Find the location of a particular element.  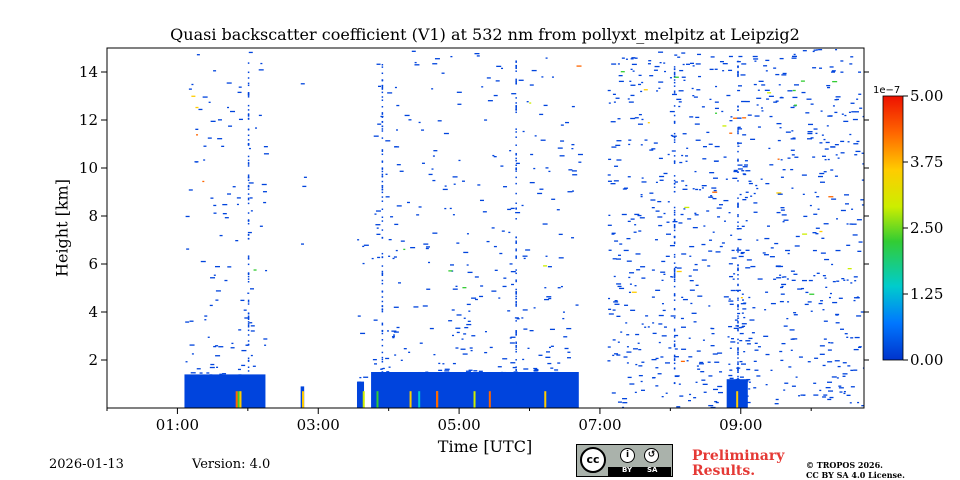

colorbar-tick-label-1: 1.25 is located at coordinates (926, 294).